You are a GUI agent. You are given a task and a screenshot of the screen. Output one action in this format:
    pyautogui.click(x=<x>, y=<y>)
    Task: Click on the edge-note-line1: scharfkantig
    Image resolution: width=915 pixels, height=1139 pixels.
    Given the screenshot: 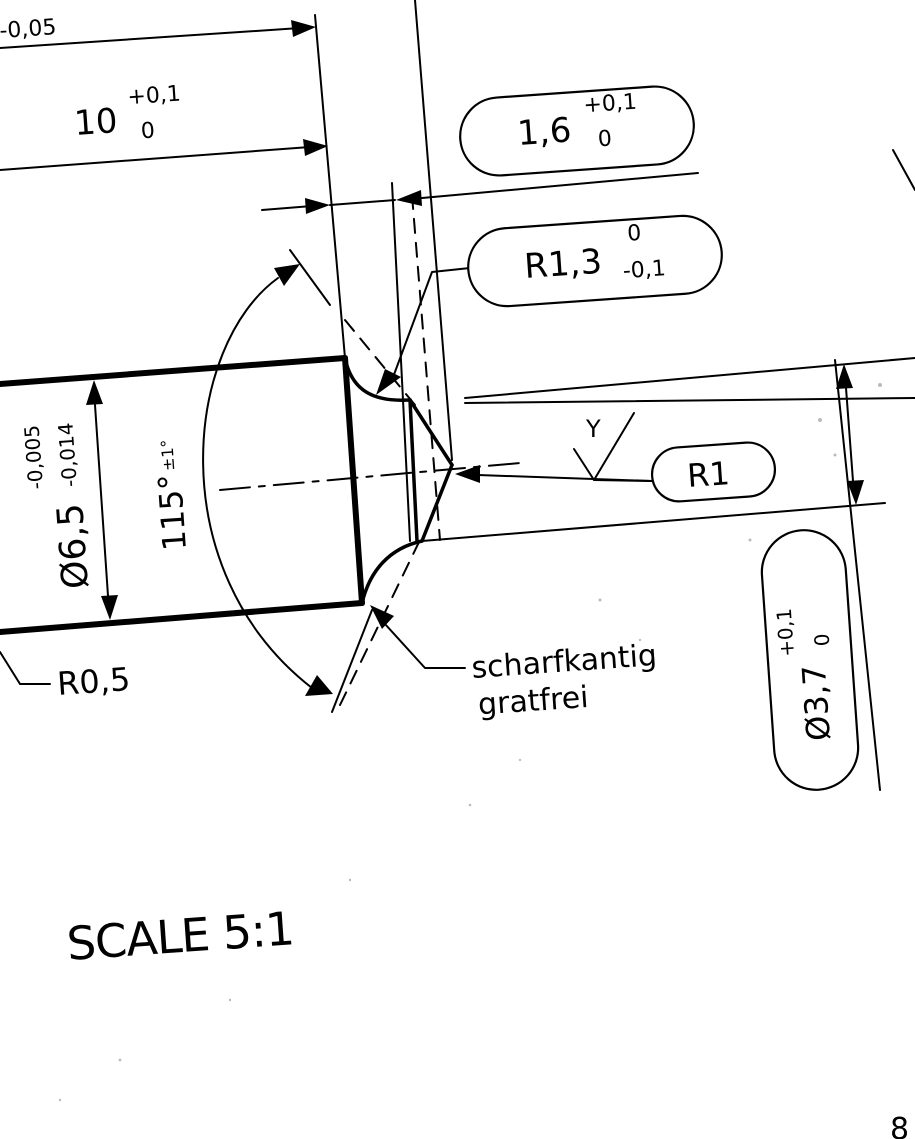 What is the action you would take?
    pyautogui.click(x=564, y=662)
    